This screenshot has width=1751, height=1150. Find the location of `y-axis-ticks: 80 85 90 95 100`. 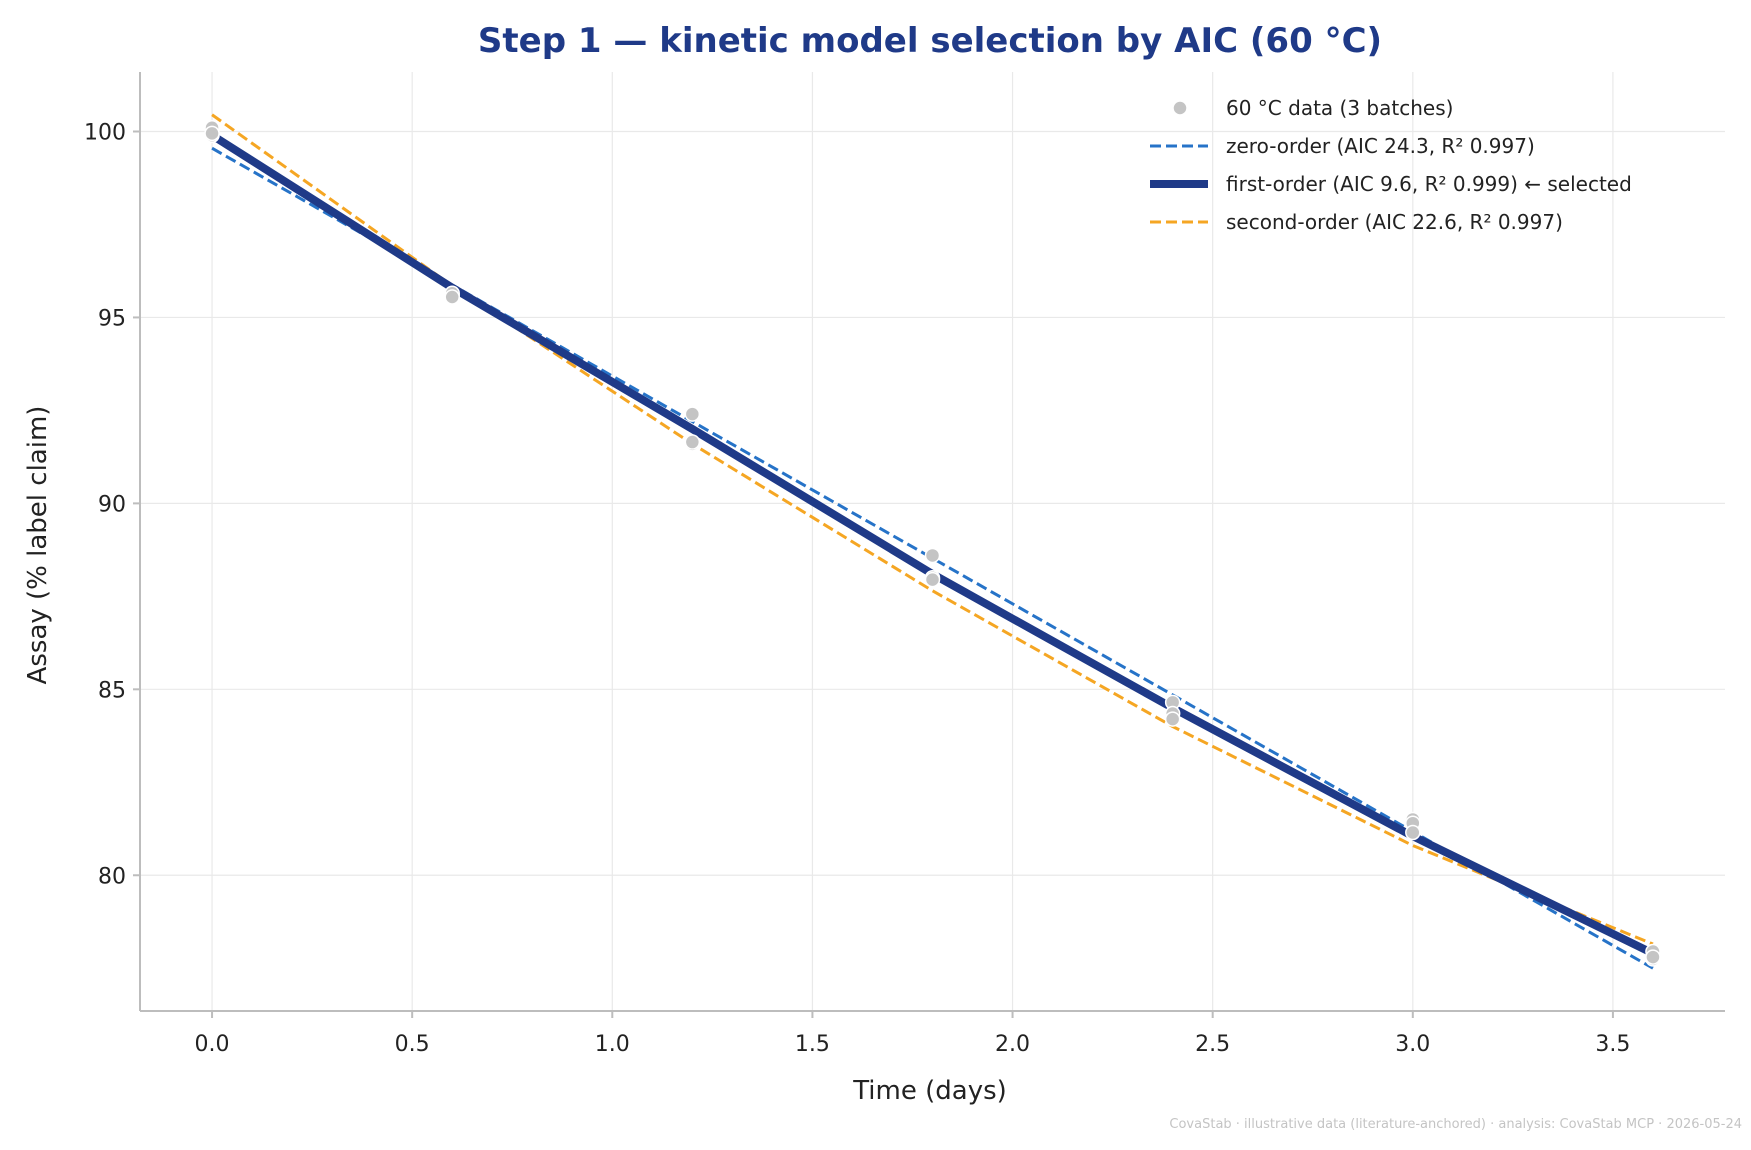

y-axis-ticks: 80 85 90 95 100 is located at coordinates (112, 505).